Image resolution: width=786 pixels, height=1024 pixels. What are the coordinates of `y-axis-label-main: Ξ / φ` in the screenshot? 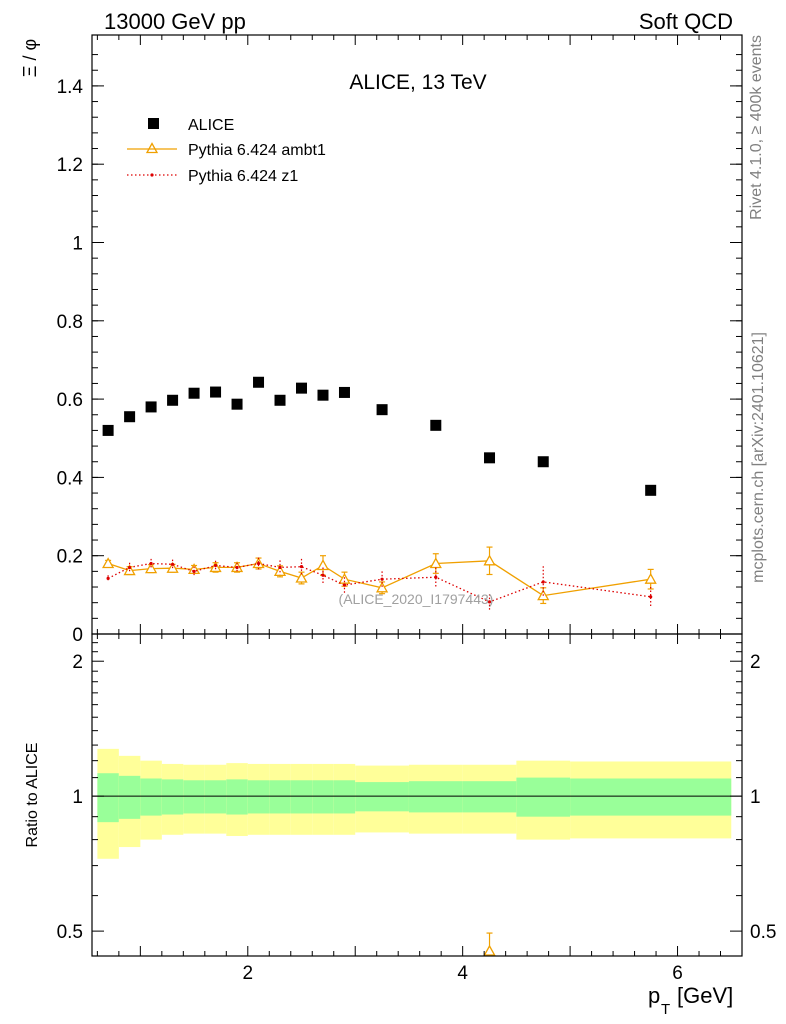 It's located at (30, 58).